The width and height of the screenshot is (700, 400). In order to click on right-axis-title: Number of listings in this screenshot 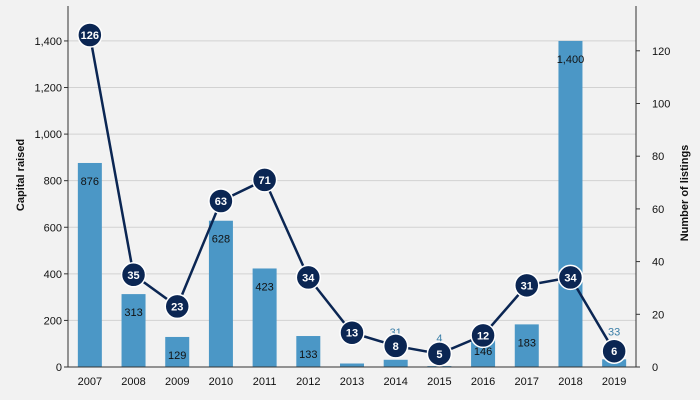, I will do `click(685, 193)`.